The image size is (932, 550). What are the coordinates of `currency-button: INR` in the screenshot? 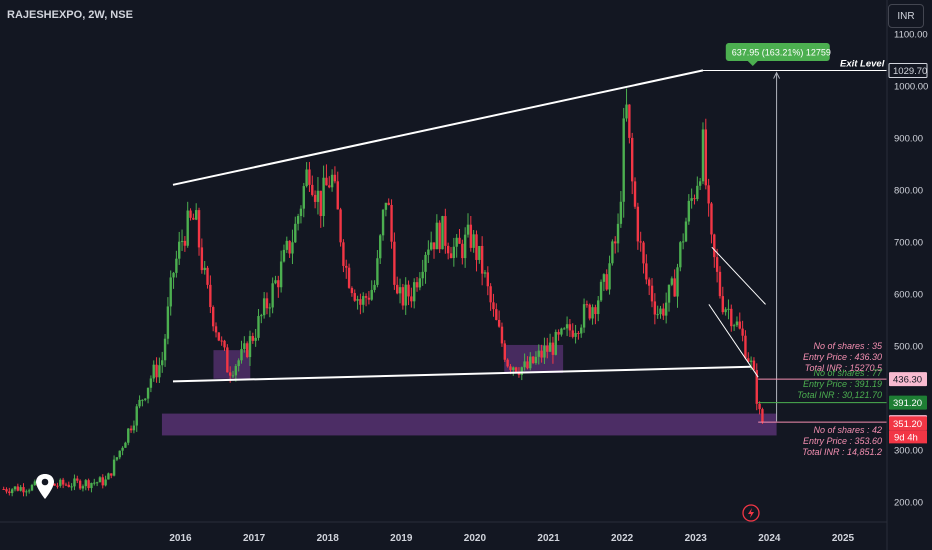 It's located at (906, 16).